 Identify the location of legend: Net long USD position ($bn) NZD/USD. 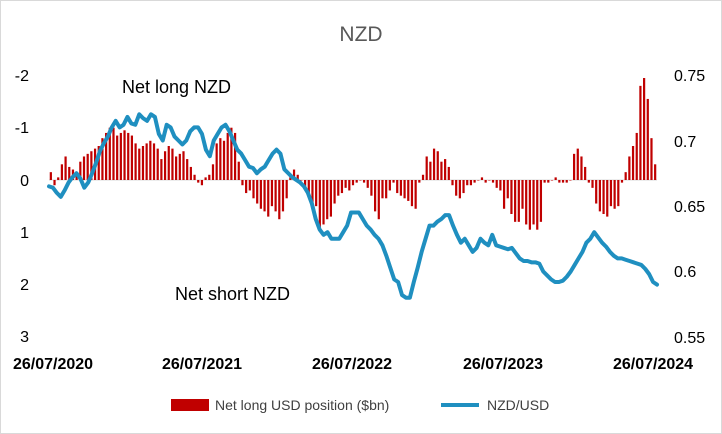
(360, 405).